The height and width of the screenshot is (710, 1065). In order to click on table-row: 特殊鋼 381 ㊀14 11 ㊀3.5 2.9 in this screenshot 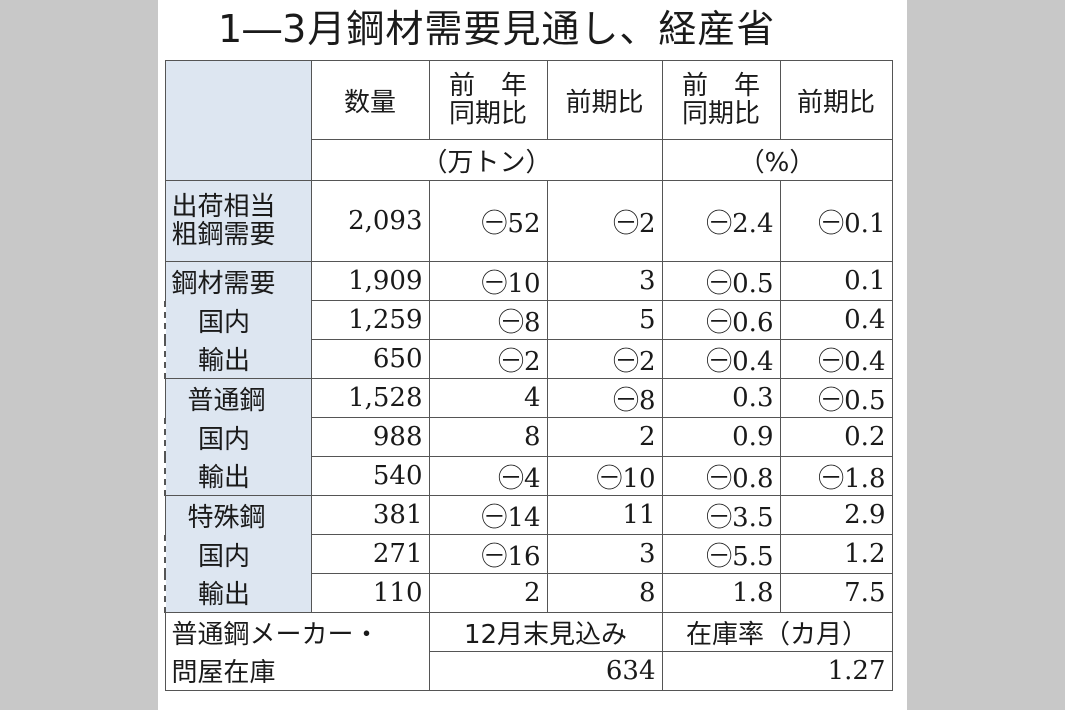, I will do `click(528, 515)`.